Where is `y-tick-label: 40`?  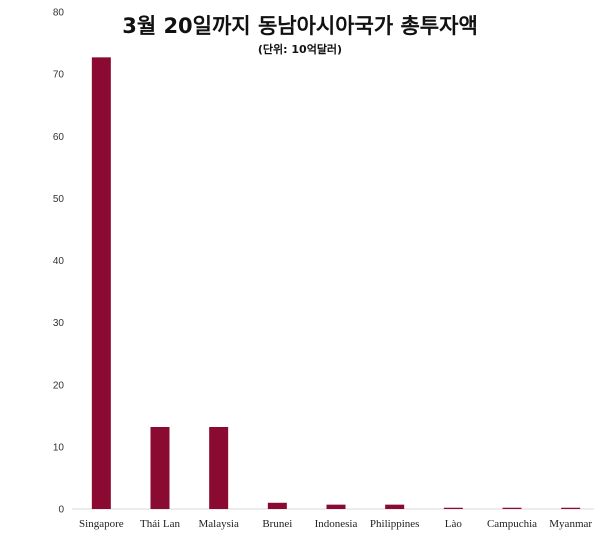 y-tick-label: 40 is located at coordinates (59, 261).